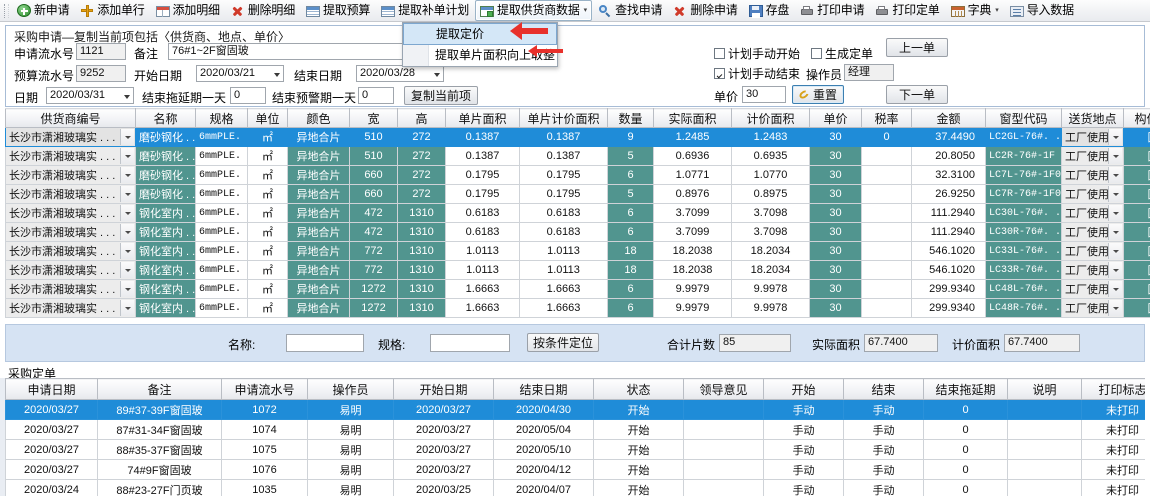  I want to click on grid-cell-price_area: 18.2034, so click(770, 270).